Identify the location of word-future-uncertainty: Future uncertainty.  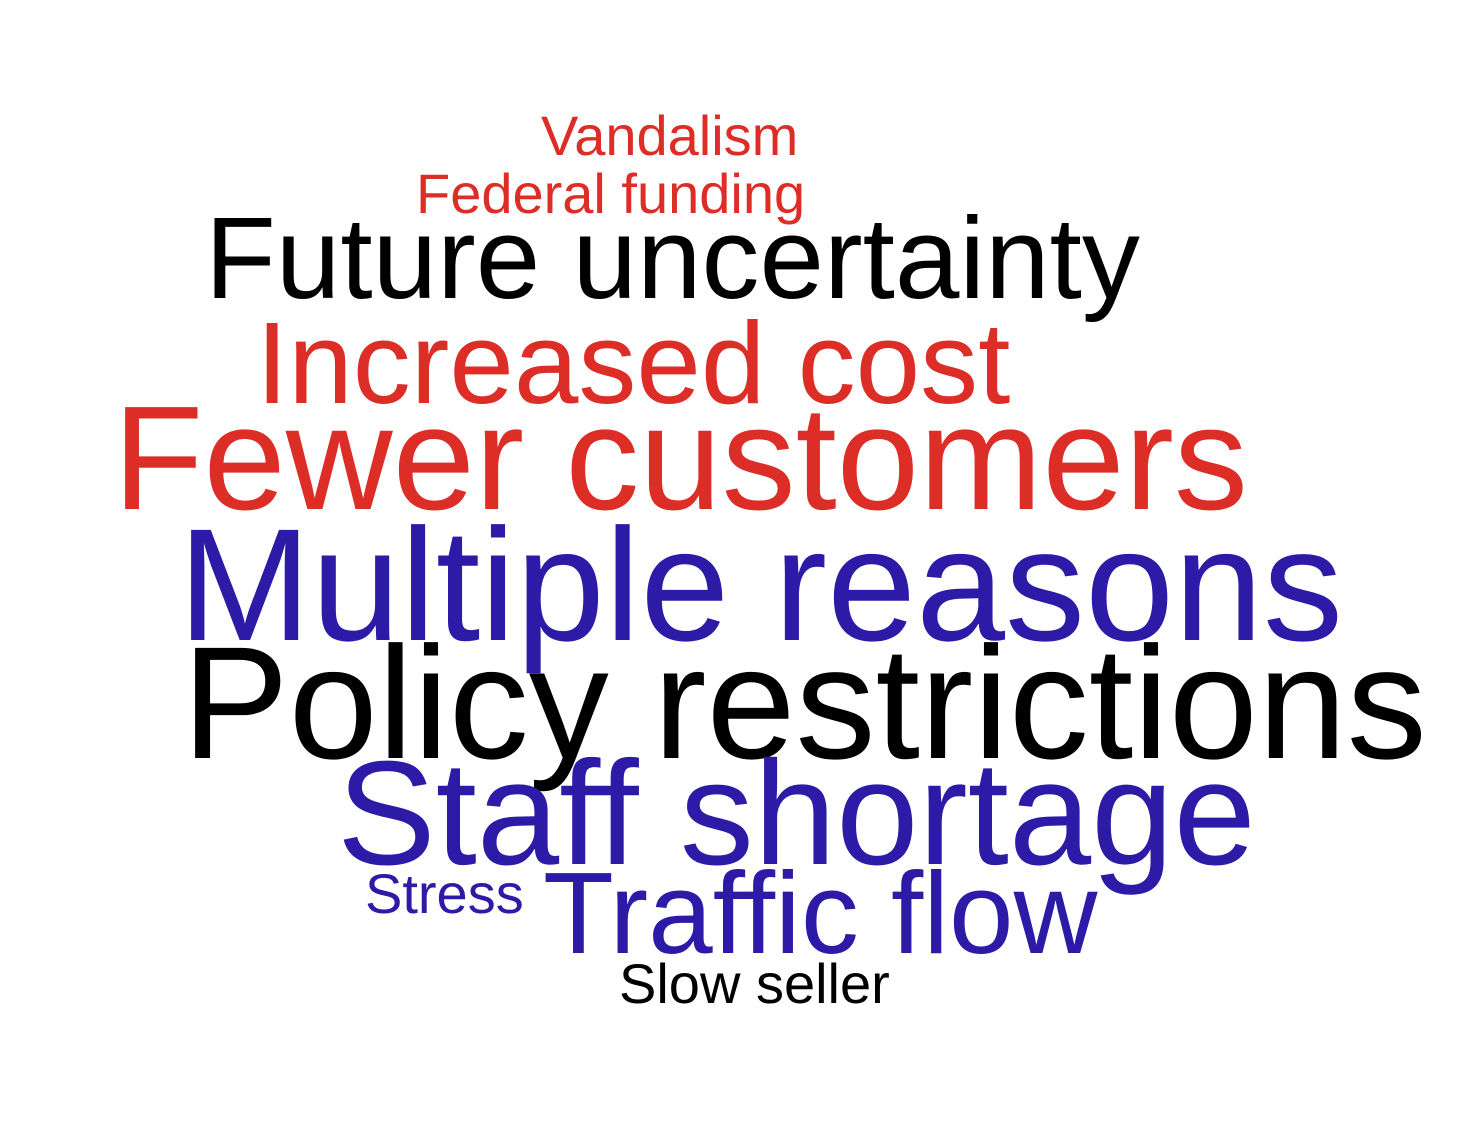
(672, 258).